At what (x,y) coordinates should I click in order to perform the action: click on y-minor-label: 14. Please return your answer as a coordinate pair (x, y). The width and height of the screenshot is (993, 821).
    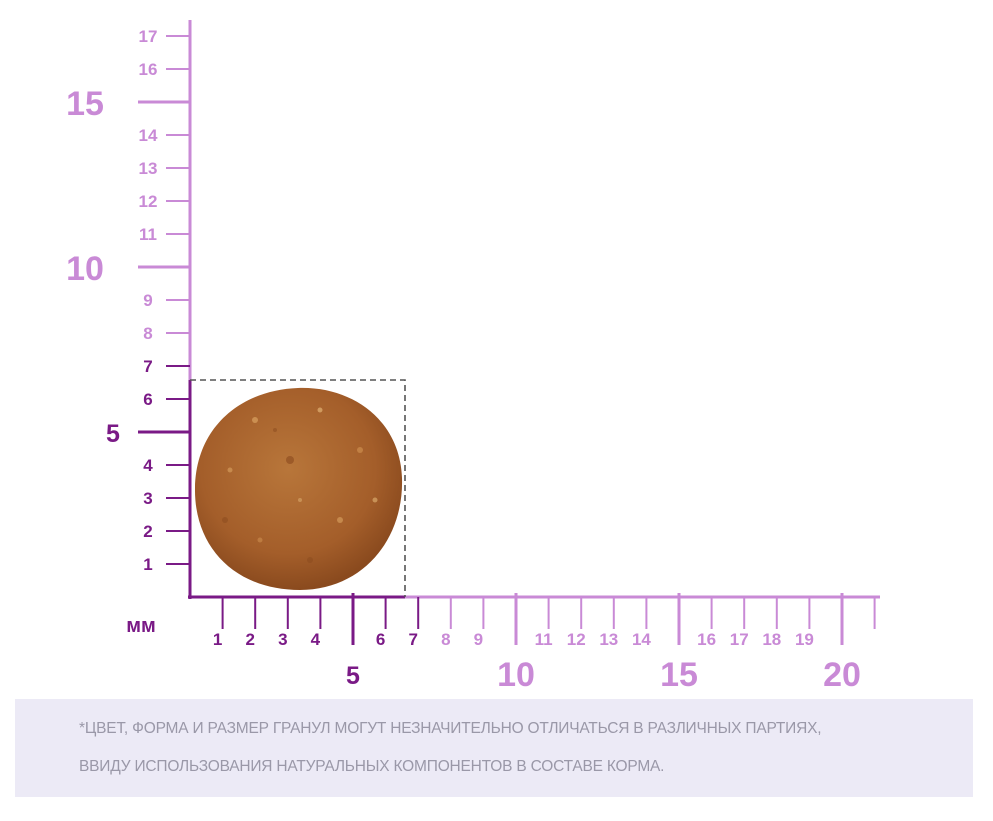
    Looking at the image, I should click on (148, 135).